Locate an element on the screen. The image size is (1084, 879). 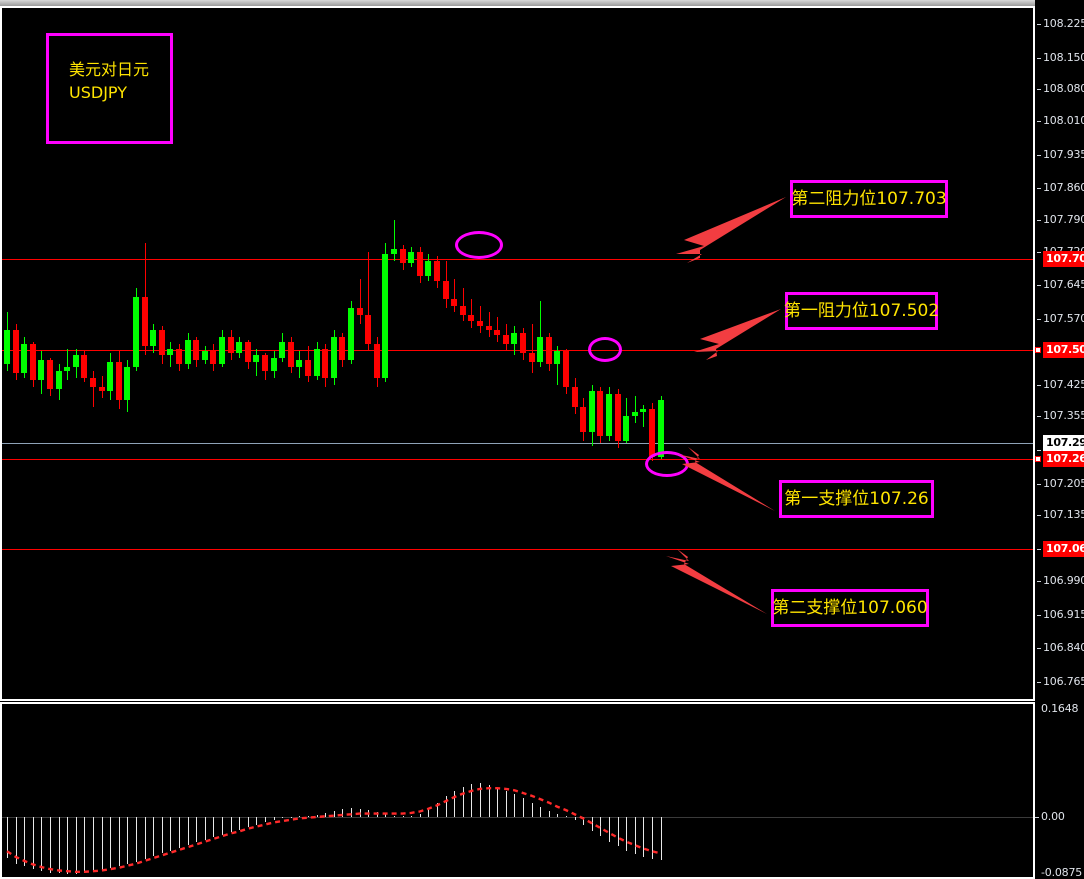
level-line-current-price is located at coordinates (517, 444).